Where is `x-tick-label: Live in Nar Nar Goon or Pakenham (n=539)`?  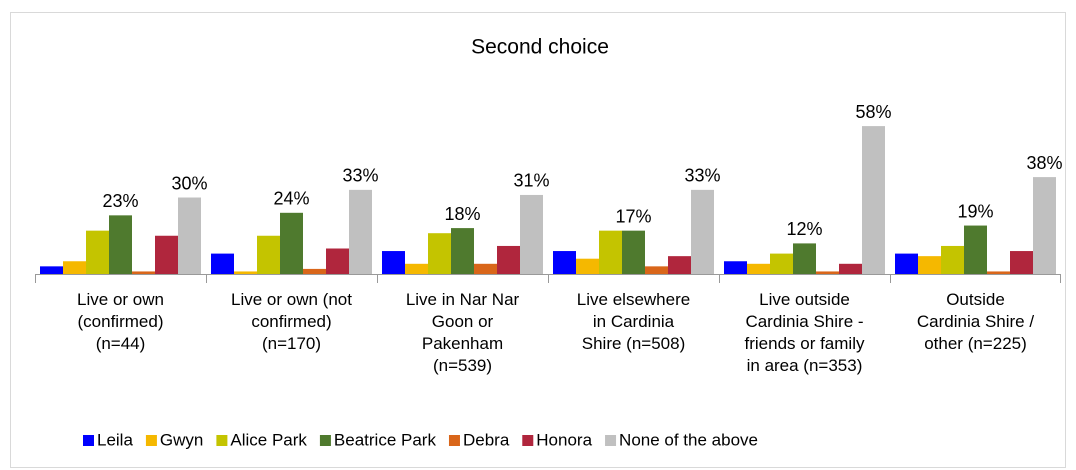
x-tick-label: Live in Nar Nar Goon or Pakenham (n=539) is located at coordinates (462, 332).